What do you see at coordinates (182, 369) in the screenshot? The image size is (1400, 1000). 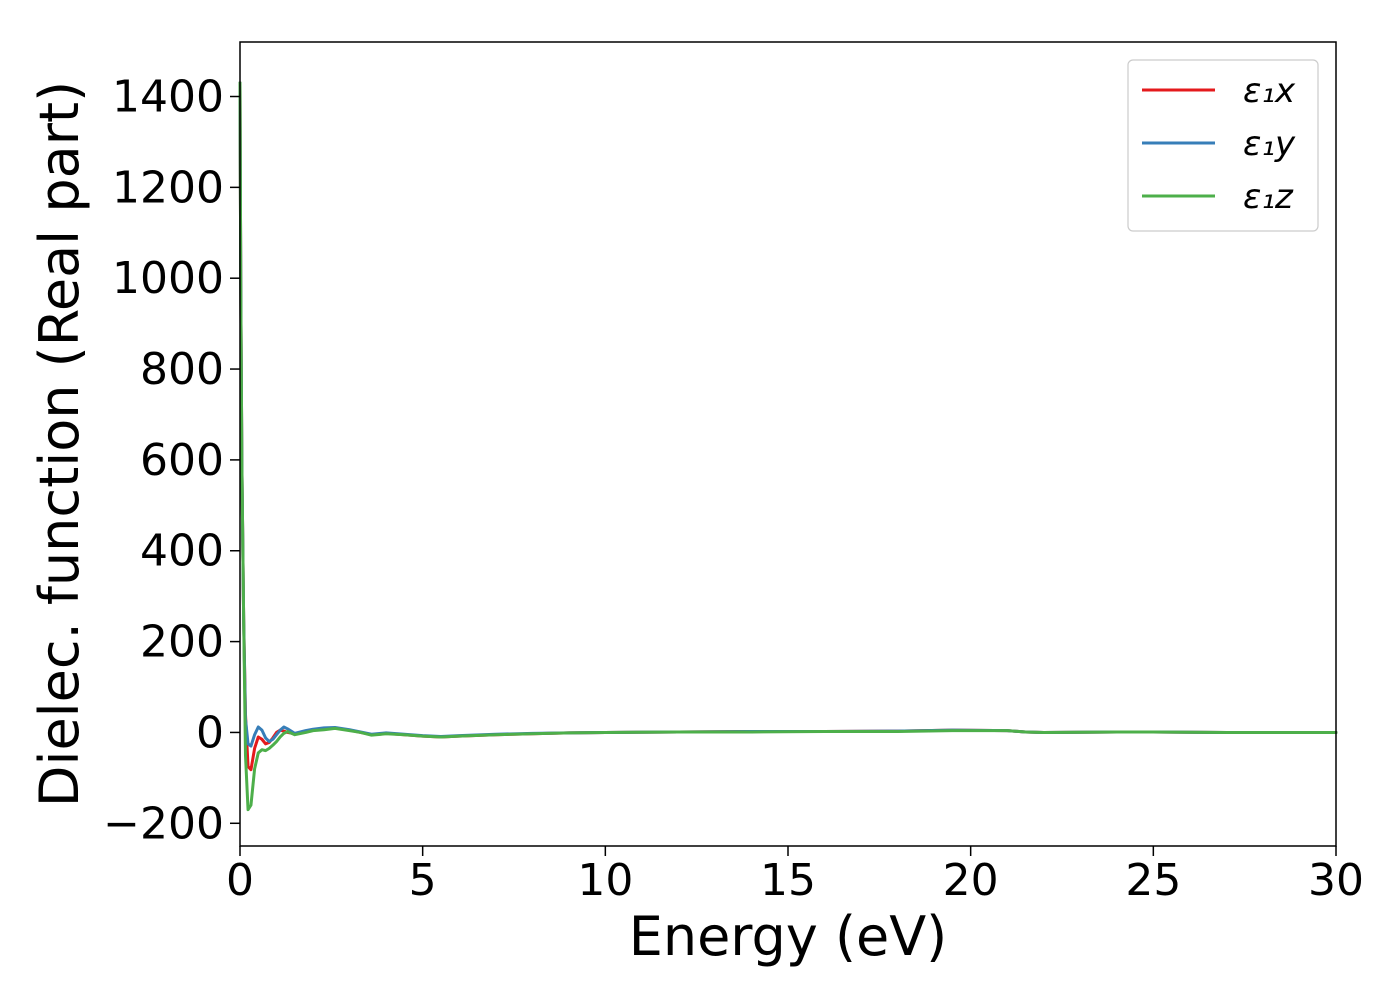 I see `y-tick-label: 800` at bounding box center [182, 369].